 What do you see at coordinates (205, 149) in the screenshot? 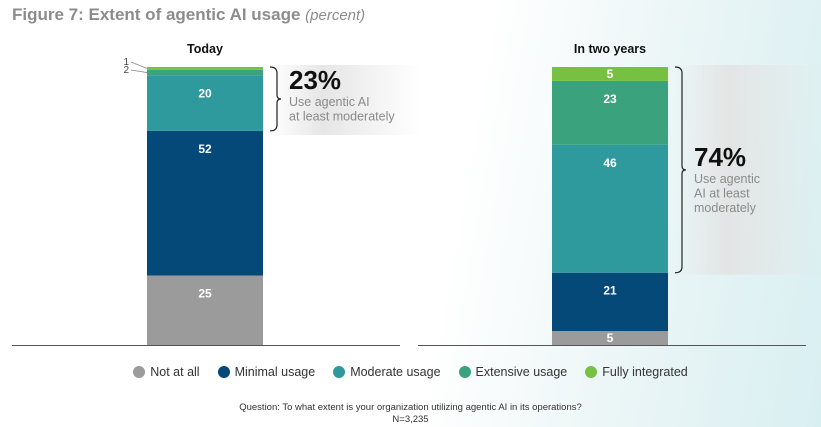
I see `data-label: 52` at bounding box center [205, 149].